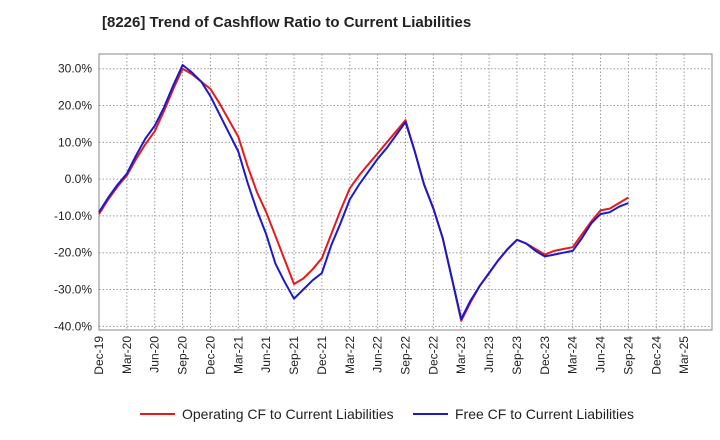 The width and height of the screenshot is (720, 440). I want to click on y-tick-label: -30.0%, so click(73, 290).